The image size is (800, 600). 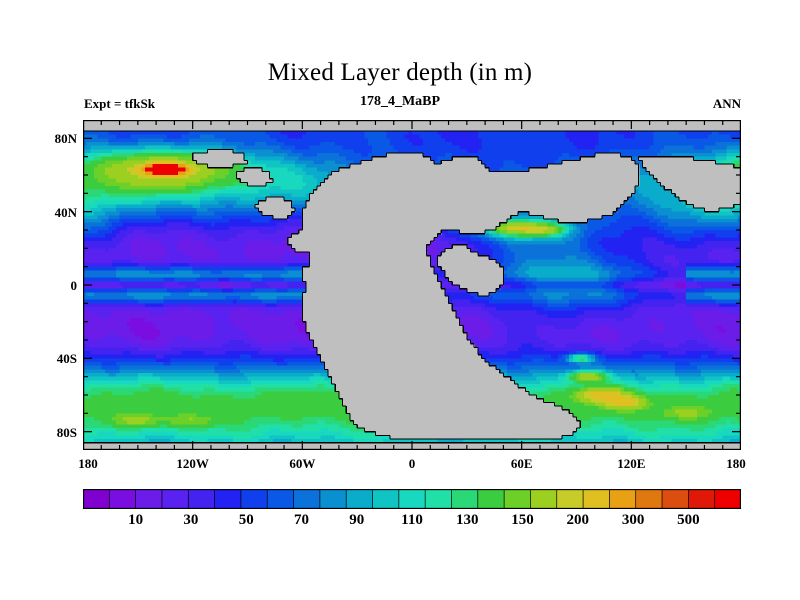 What do you see at coordinates (136, 520) in the screenshot?
I see `colorbar-tick-label: 10` at bounding box center [136, 520].